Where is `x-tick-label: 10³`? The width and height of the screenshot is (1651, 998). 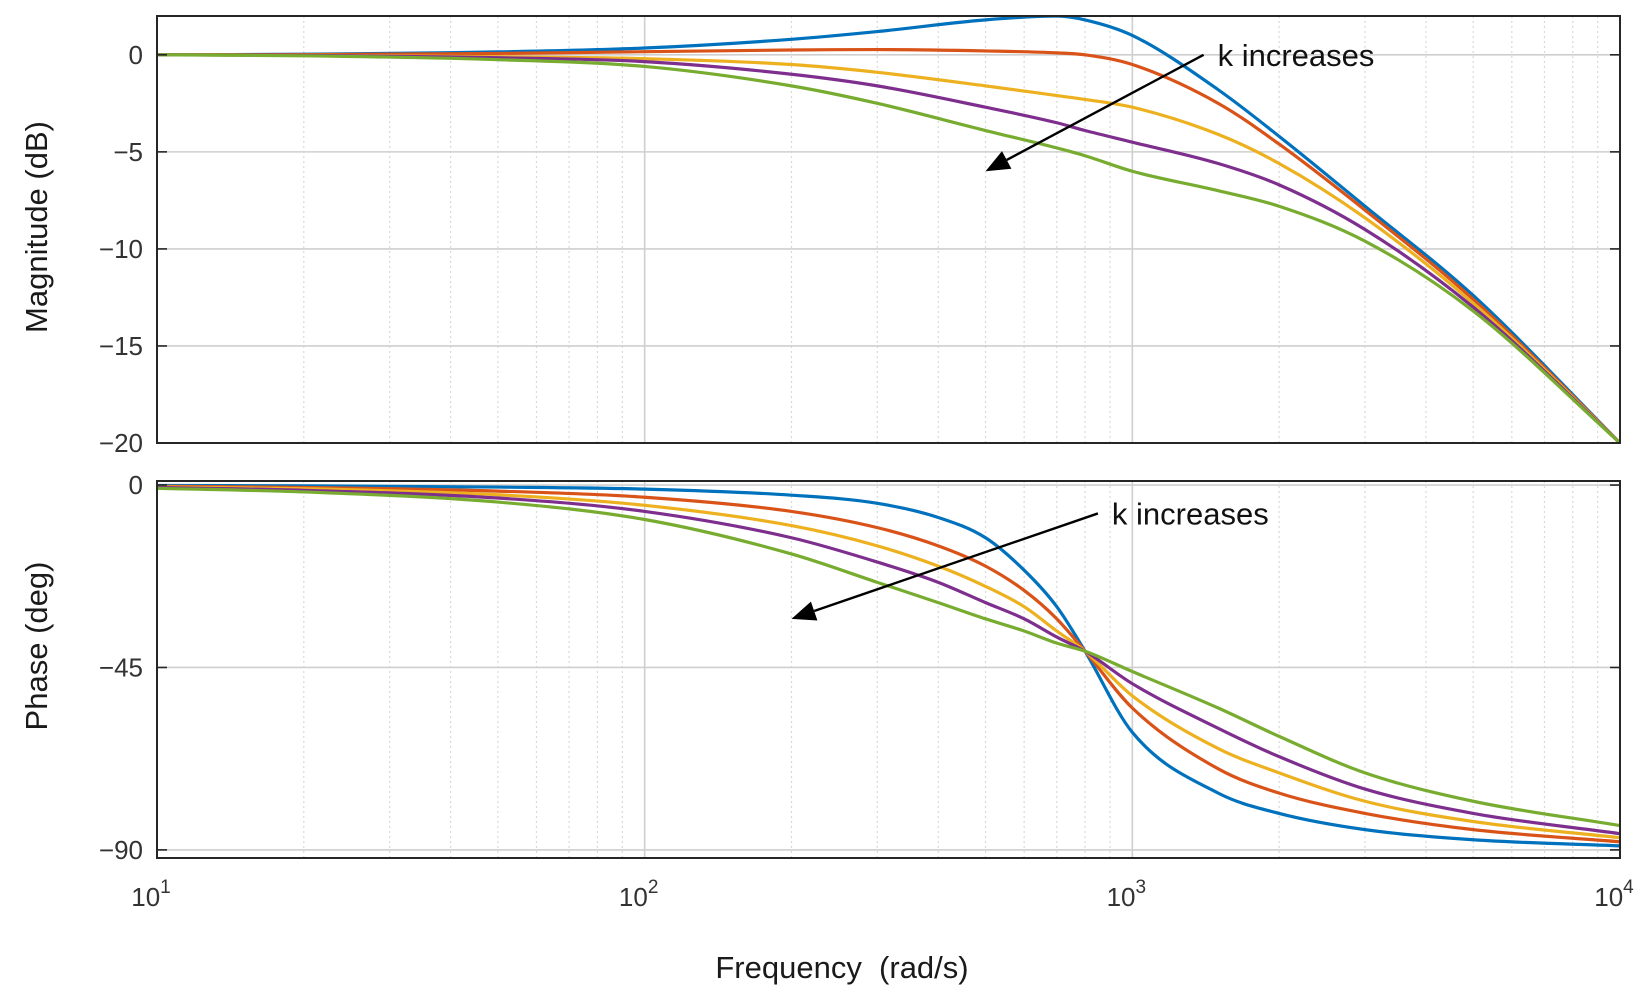 x-tick-label: 10³ is located at coordinates (1127, 894).